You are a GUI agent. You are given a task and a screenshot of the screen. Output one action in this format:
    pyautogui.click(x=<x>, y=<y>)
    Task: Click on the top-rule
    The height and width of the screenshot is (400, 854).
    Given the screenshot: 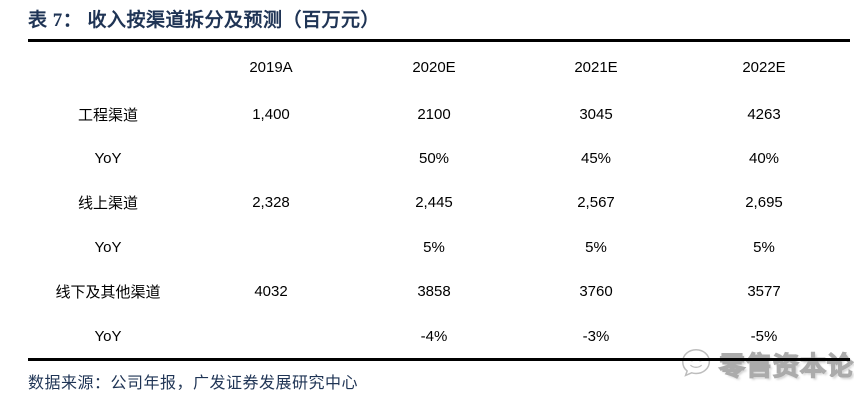 What is the action you would take?
    pyautogui.click(x=439, y=40)
    